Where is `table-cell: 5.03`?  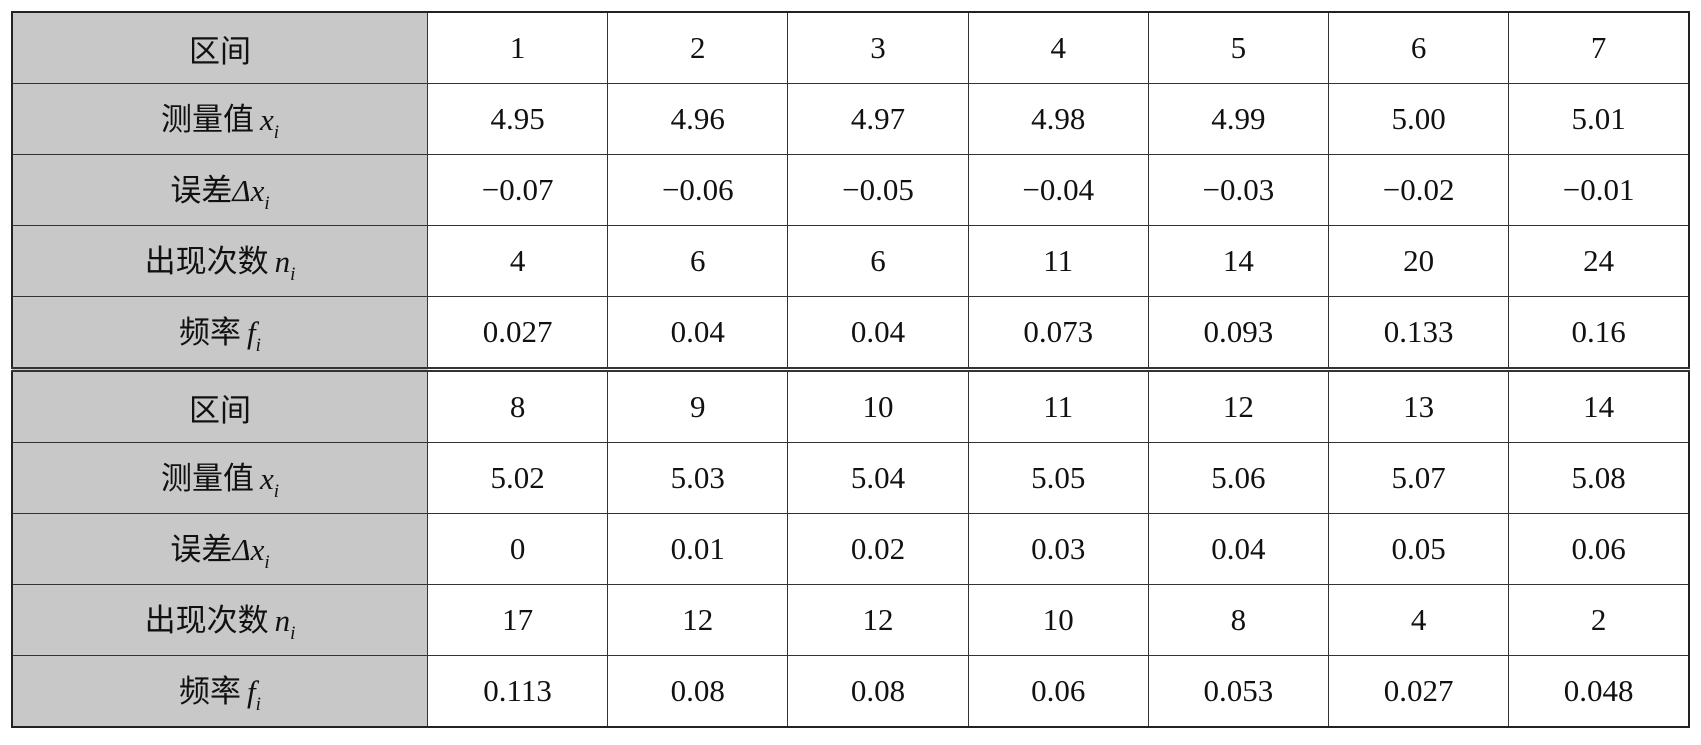 table-cell: 5.03 is located at coordinates (698, 478).